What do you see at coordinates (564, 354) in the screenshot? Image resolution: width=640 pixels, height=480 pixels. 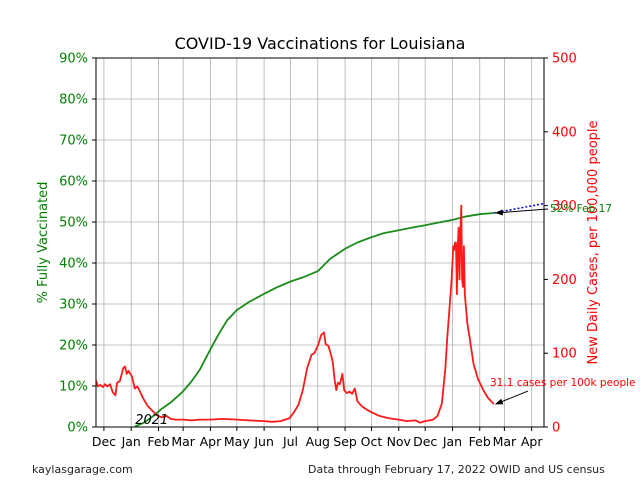 I see `y-right-tick-label: 100` at bounding box center [564, 354].